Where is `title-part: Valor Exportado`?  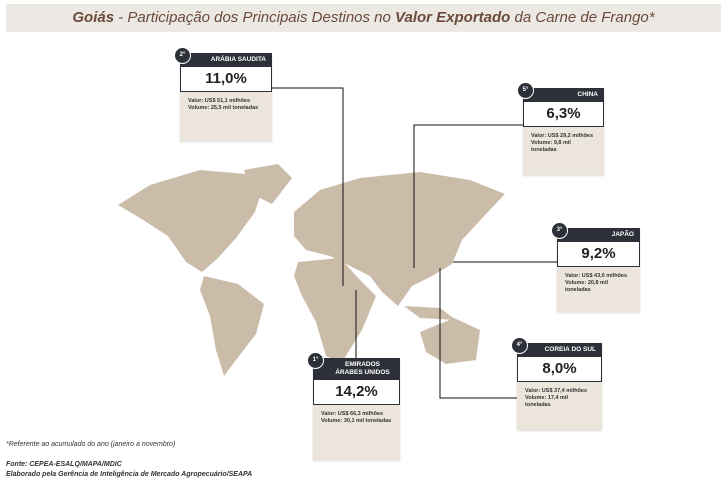 title-part: Valor Exportado is located at coordinates (453, 17).